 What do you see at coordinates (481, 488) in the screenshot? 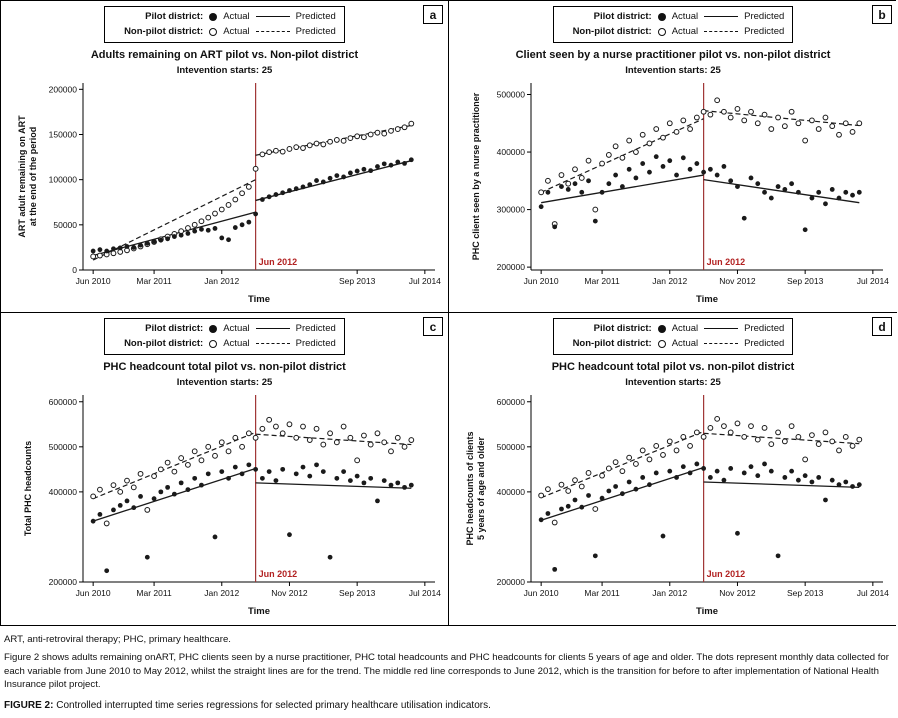
I see `svg-text: 5 years of age and older` at bounding box center [481, 488].